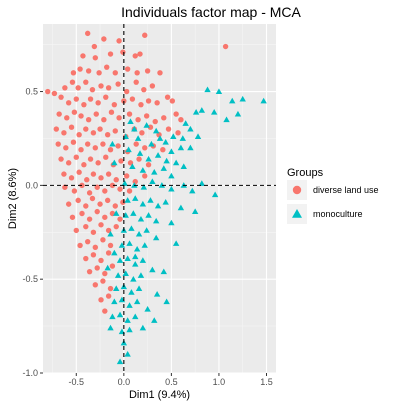 This screenshot has height=401, width=401. Describe the element at coordinates (171, 382) in the screenshot. I see `x-tick-label: 0.5` at that location.